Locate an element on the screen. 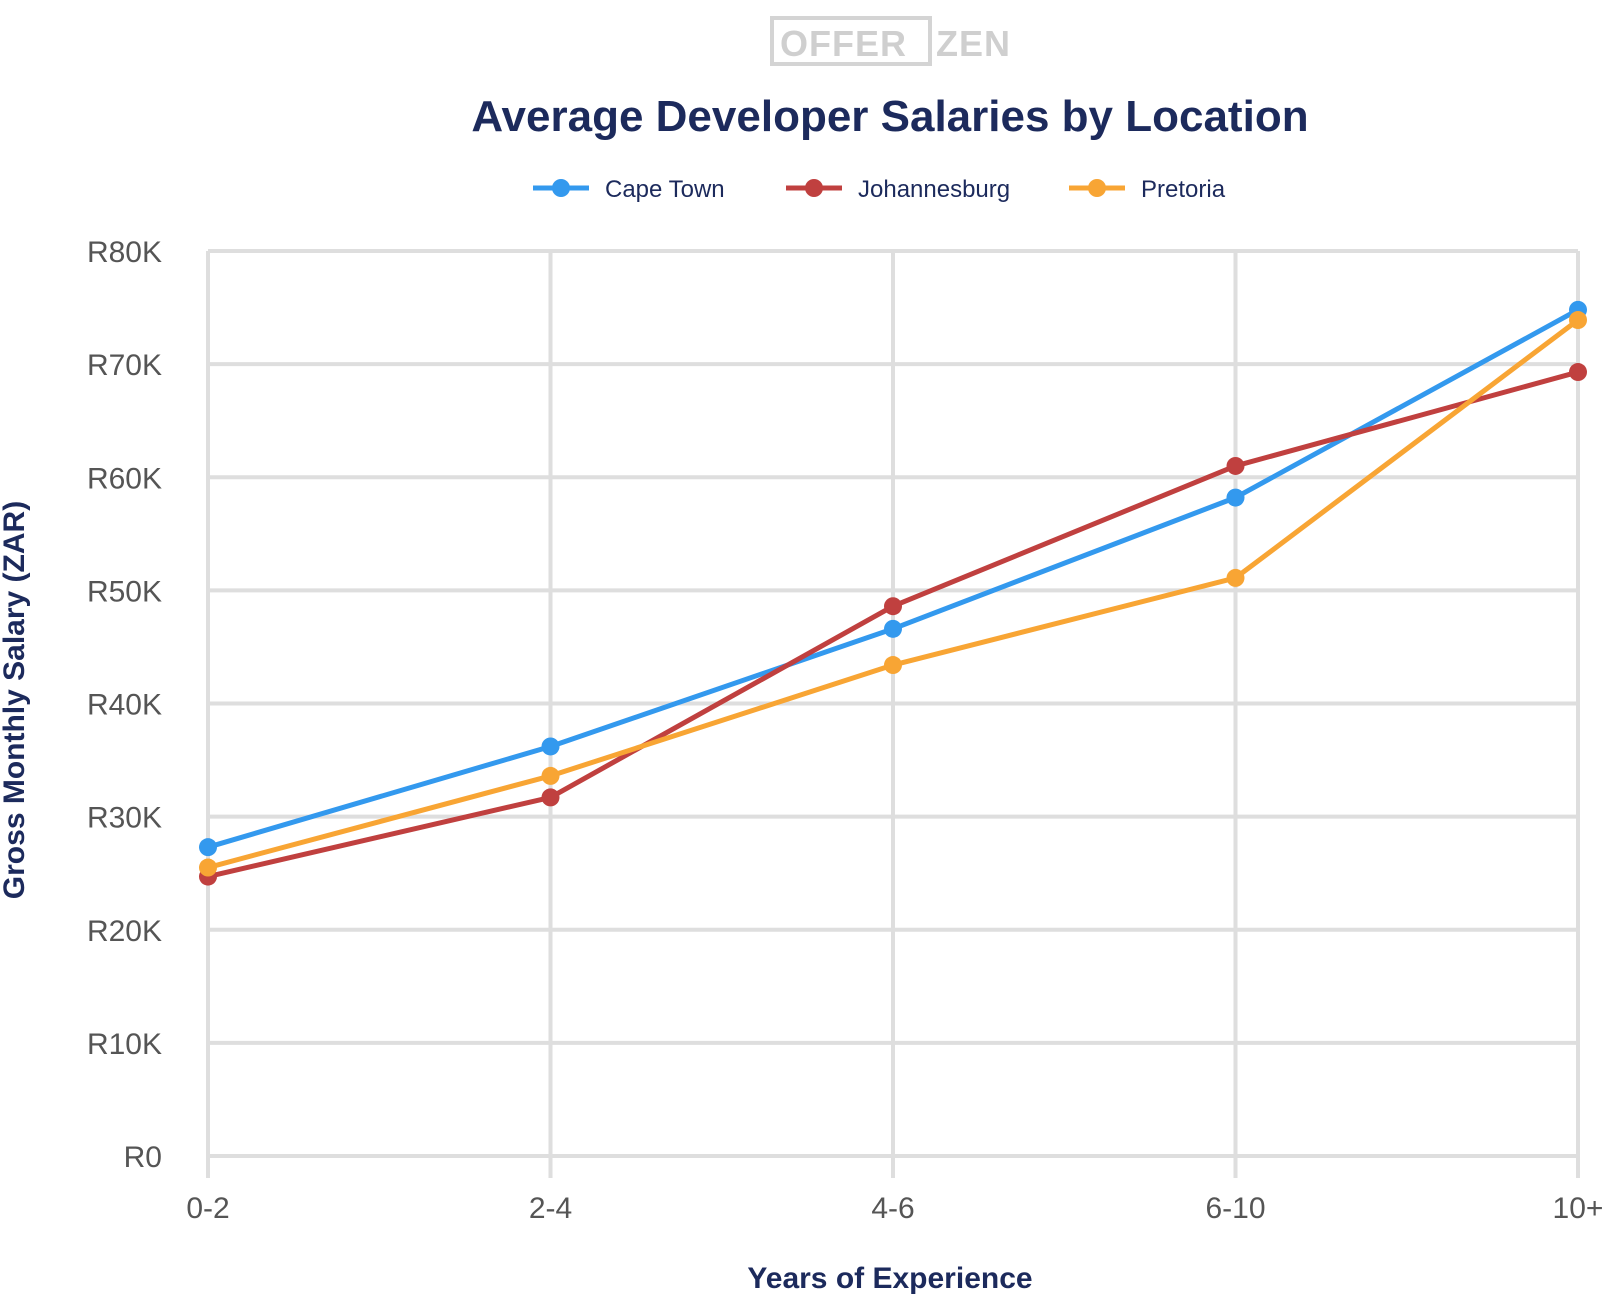  x-tick-label: 4-6 is located at coordinates (892, 1208).